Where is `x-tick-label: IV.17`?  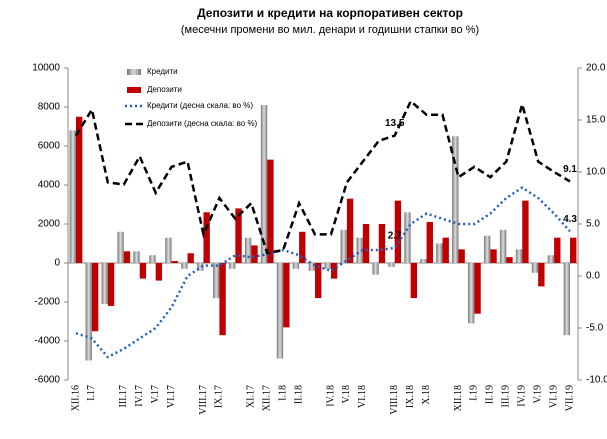 x-tick-label: IV.17 is located at coordinates (139, 396).